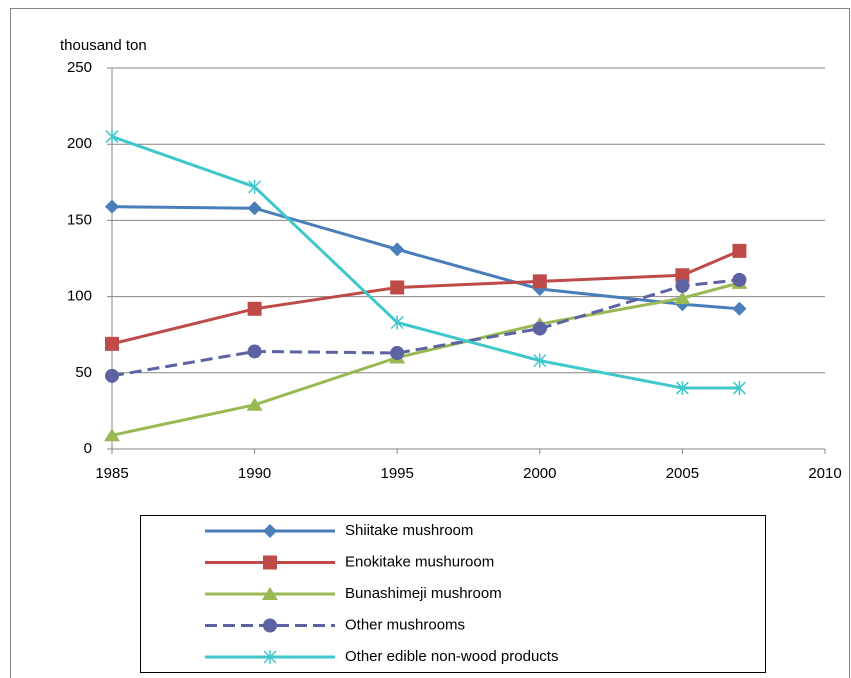  I want to click on y-axis-label: thousand ton, so click(103, 45).